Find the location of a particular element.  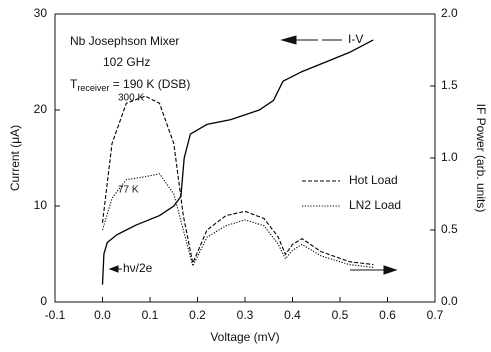

y-axis-title: Current (μA) is located at coordinates (15, 158).